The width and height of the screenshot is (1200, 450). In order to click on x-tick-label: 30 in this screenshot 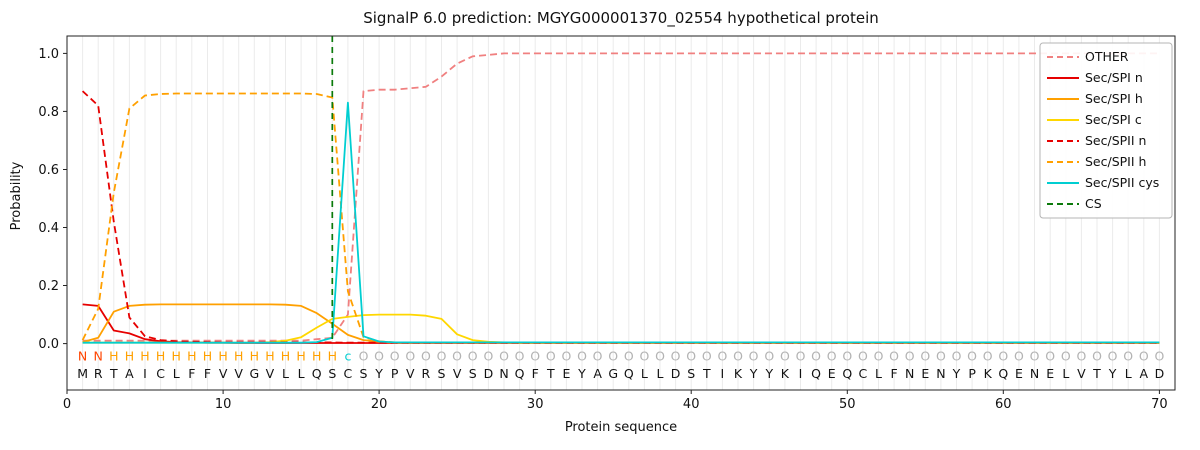, I will do `click(535, 404)`.